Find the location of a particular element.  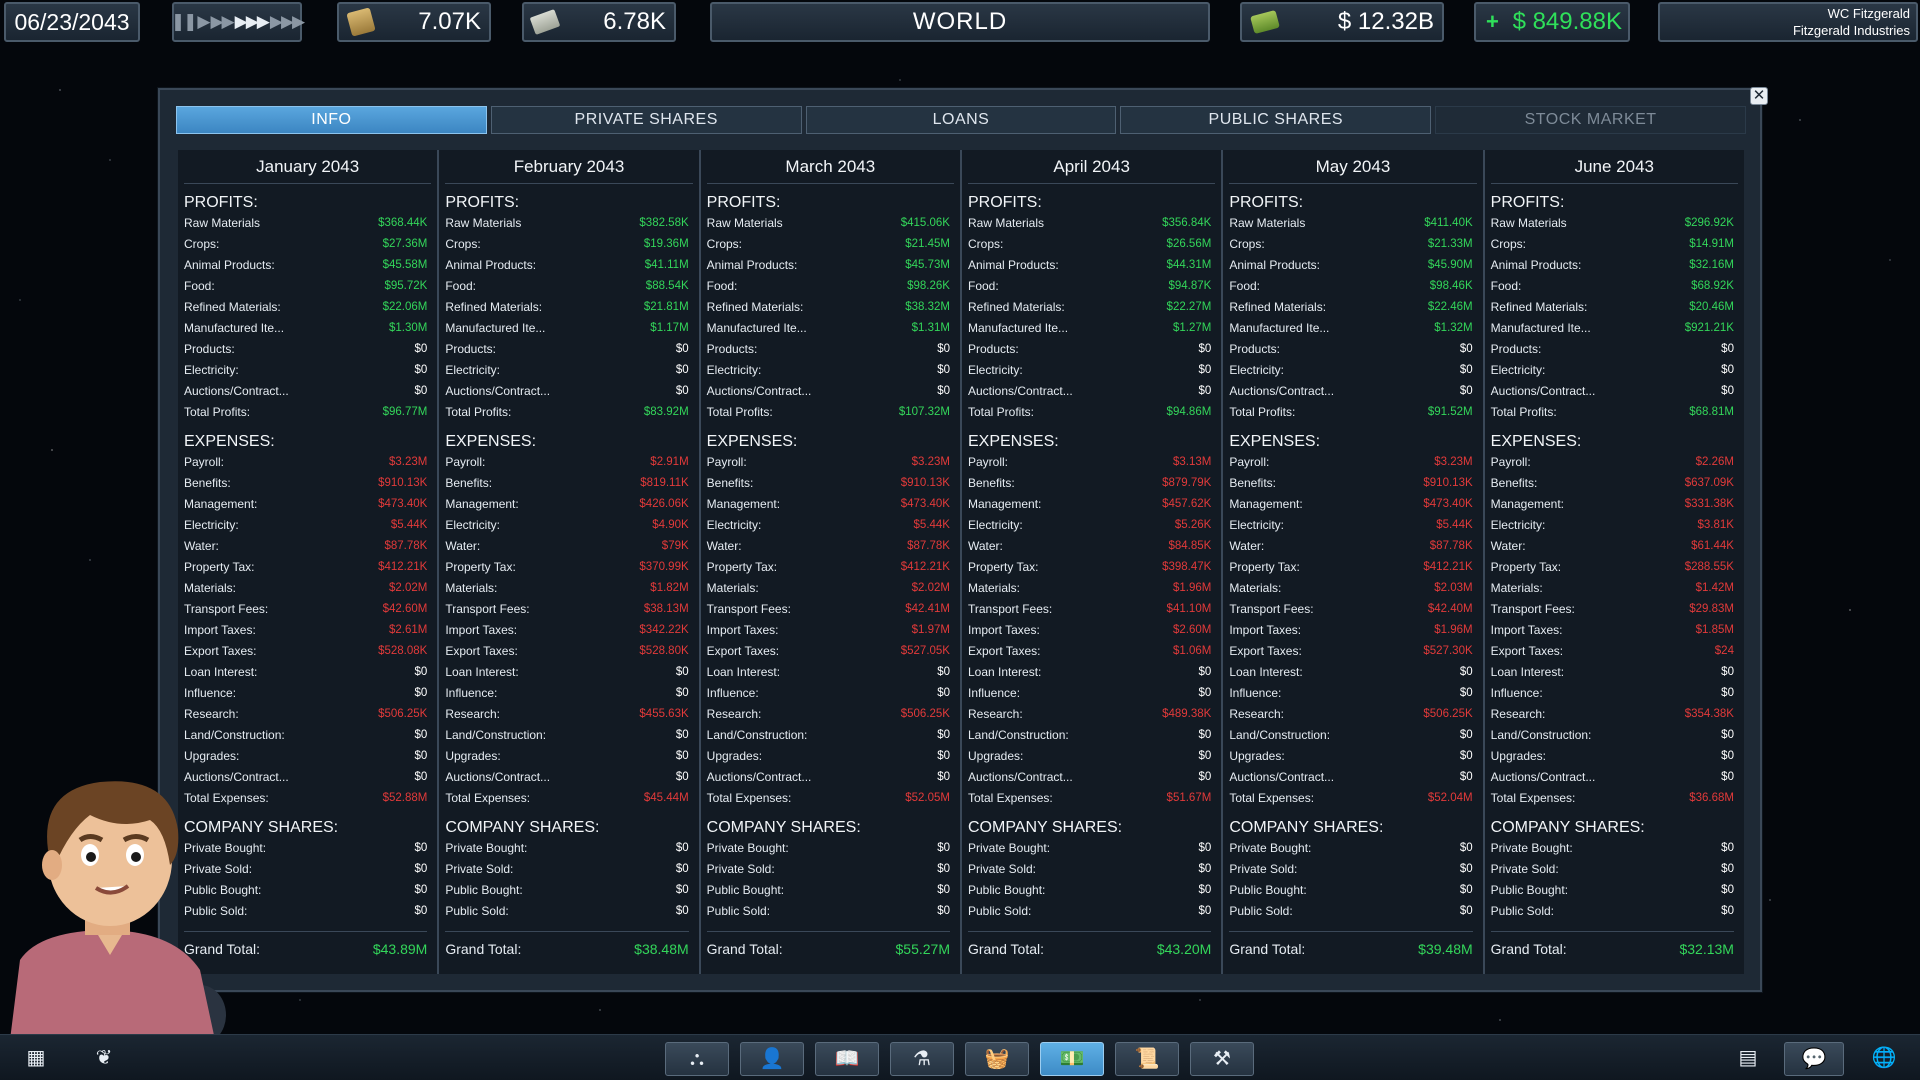

profit-row: Crops: $26.56M is located at coordinates (1089, 244).